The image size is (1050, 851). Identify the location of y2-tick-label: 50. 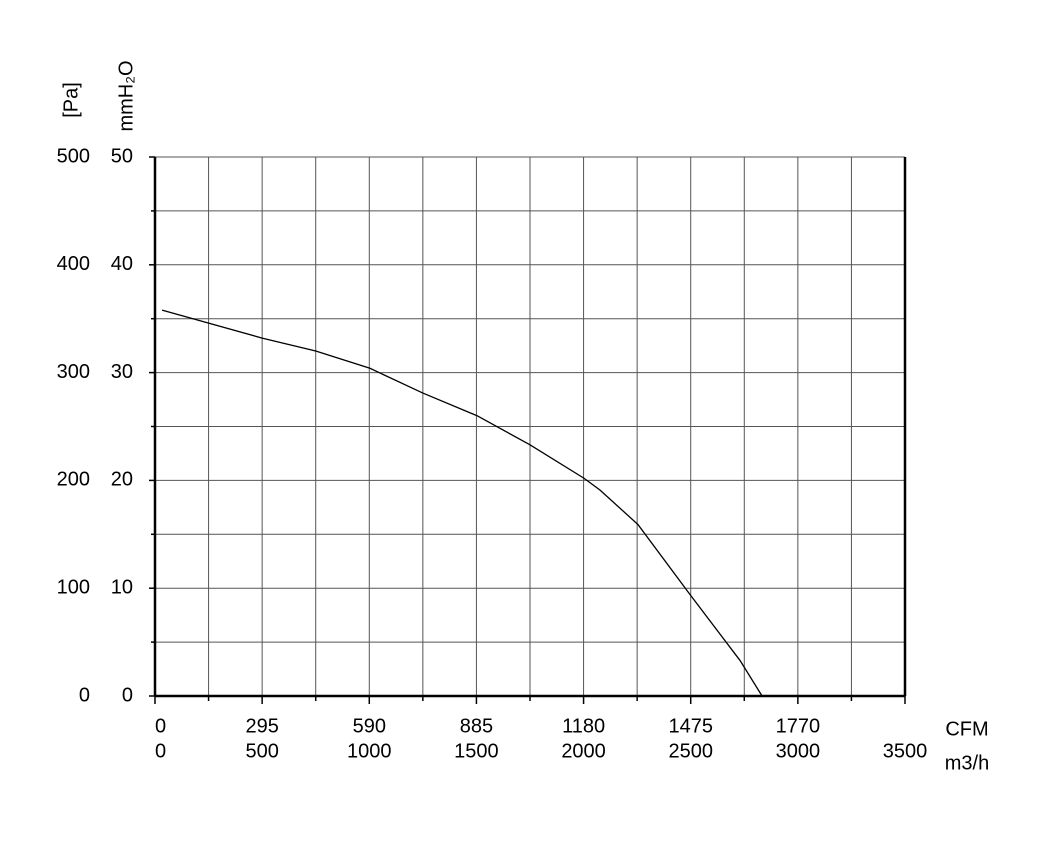
(122, 156).